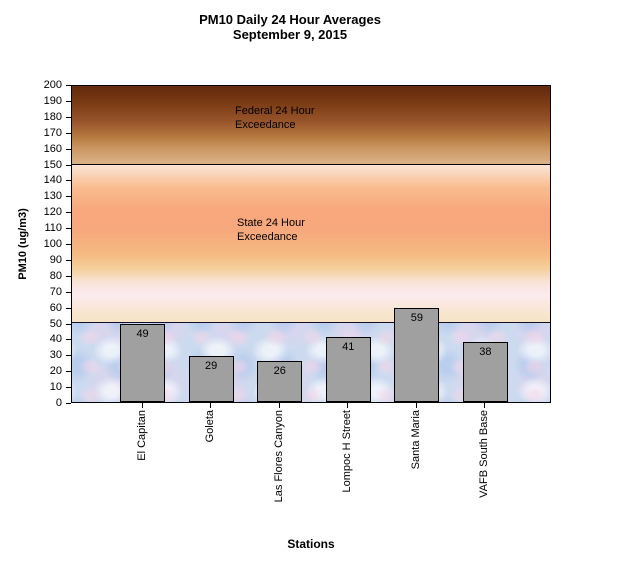 This screenshot has height=586, width=634. I want to click on bar-value-label: 49, so click(142, 334).